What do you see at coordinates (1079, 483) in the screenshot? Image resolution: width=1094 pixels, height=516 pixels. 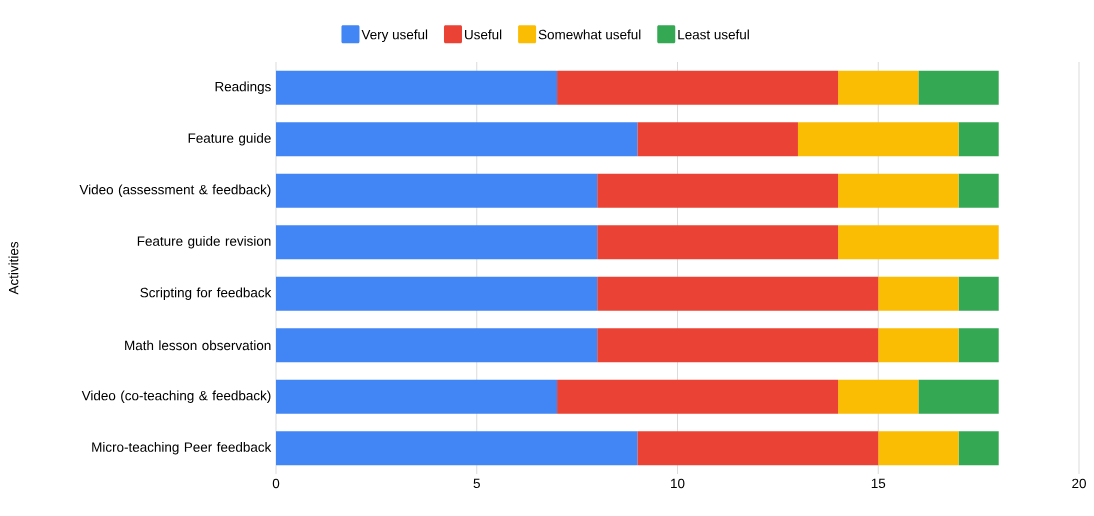 I see `x-tick-label: 20` at bounding box center [1079, 483].